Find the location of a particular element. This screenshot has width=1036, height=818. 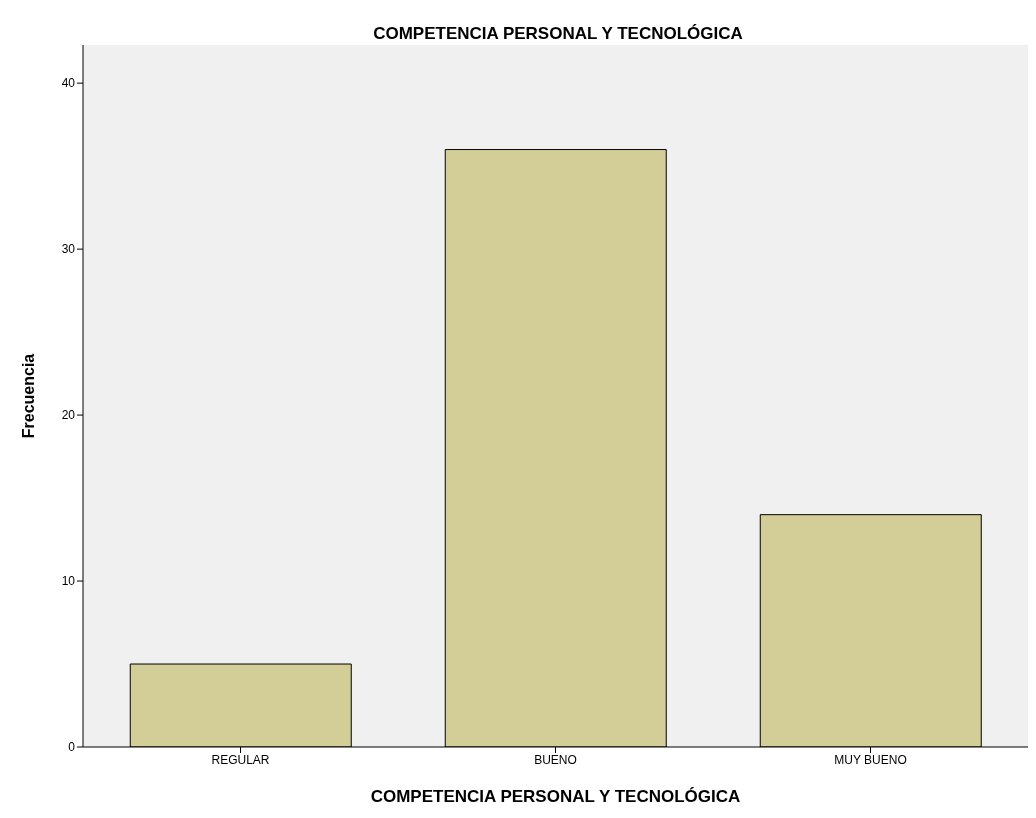

x-tick-label: REGULAR is located at coordinates (240, 759).